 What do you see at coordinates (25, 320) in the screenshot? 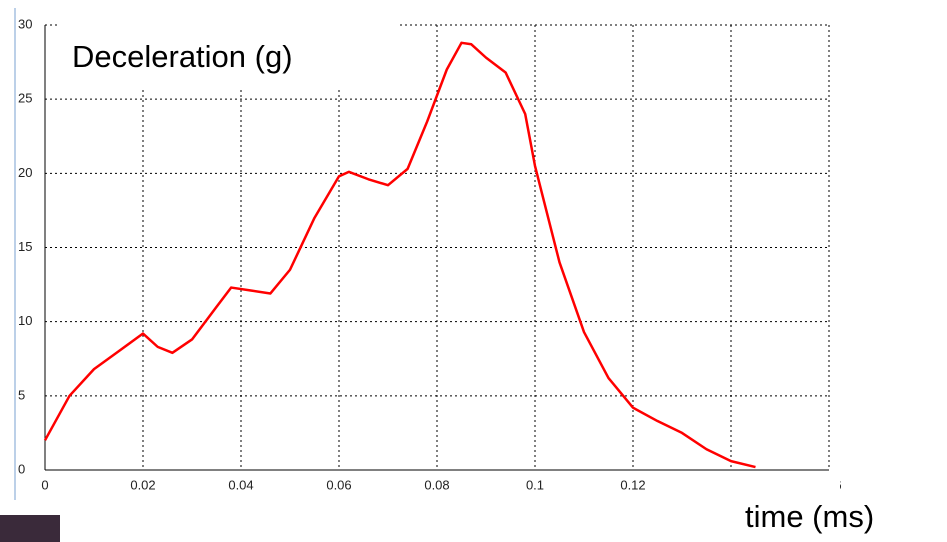
I see `y-tick-label: 10` at bounding box center [25, 320].